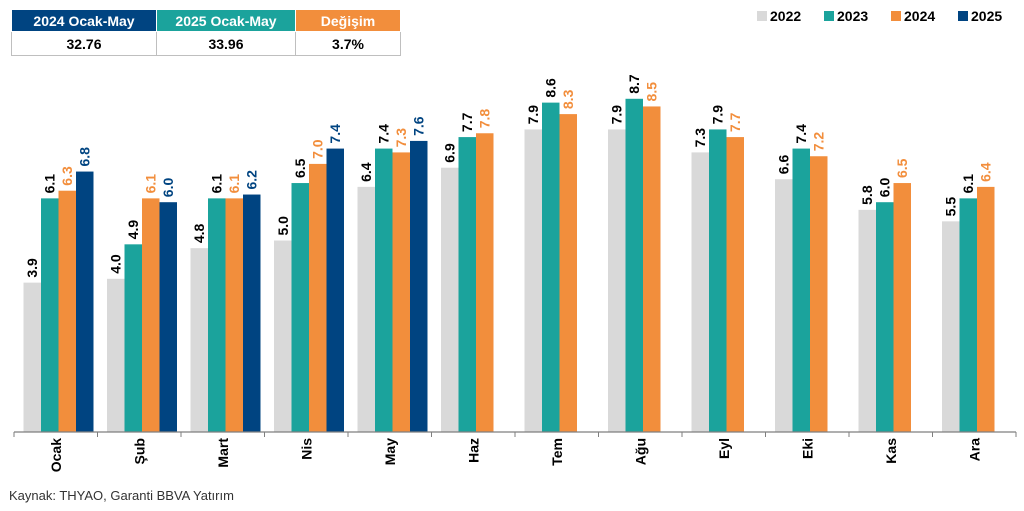  Describe the element at coordinates (533, 115) in the screenshot. I see `data-label-2022-6: 7.9` at that location.